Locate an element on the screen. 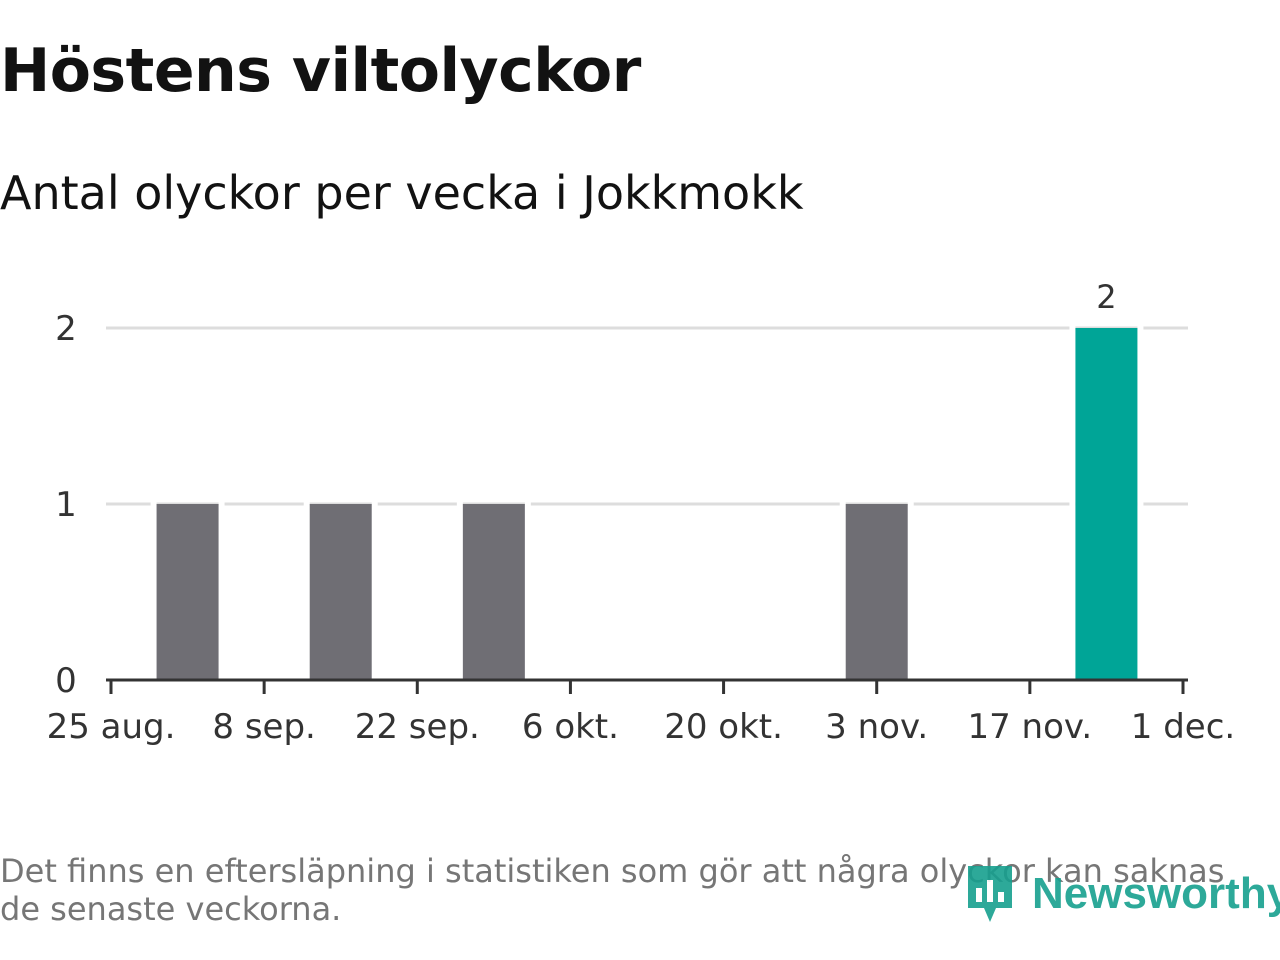 The height and width of the screenshot is (960, 1280). bar-label-halo is located at coordinates (1106, 307).